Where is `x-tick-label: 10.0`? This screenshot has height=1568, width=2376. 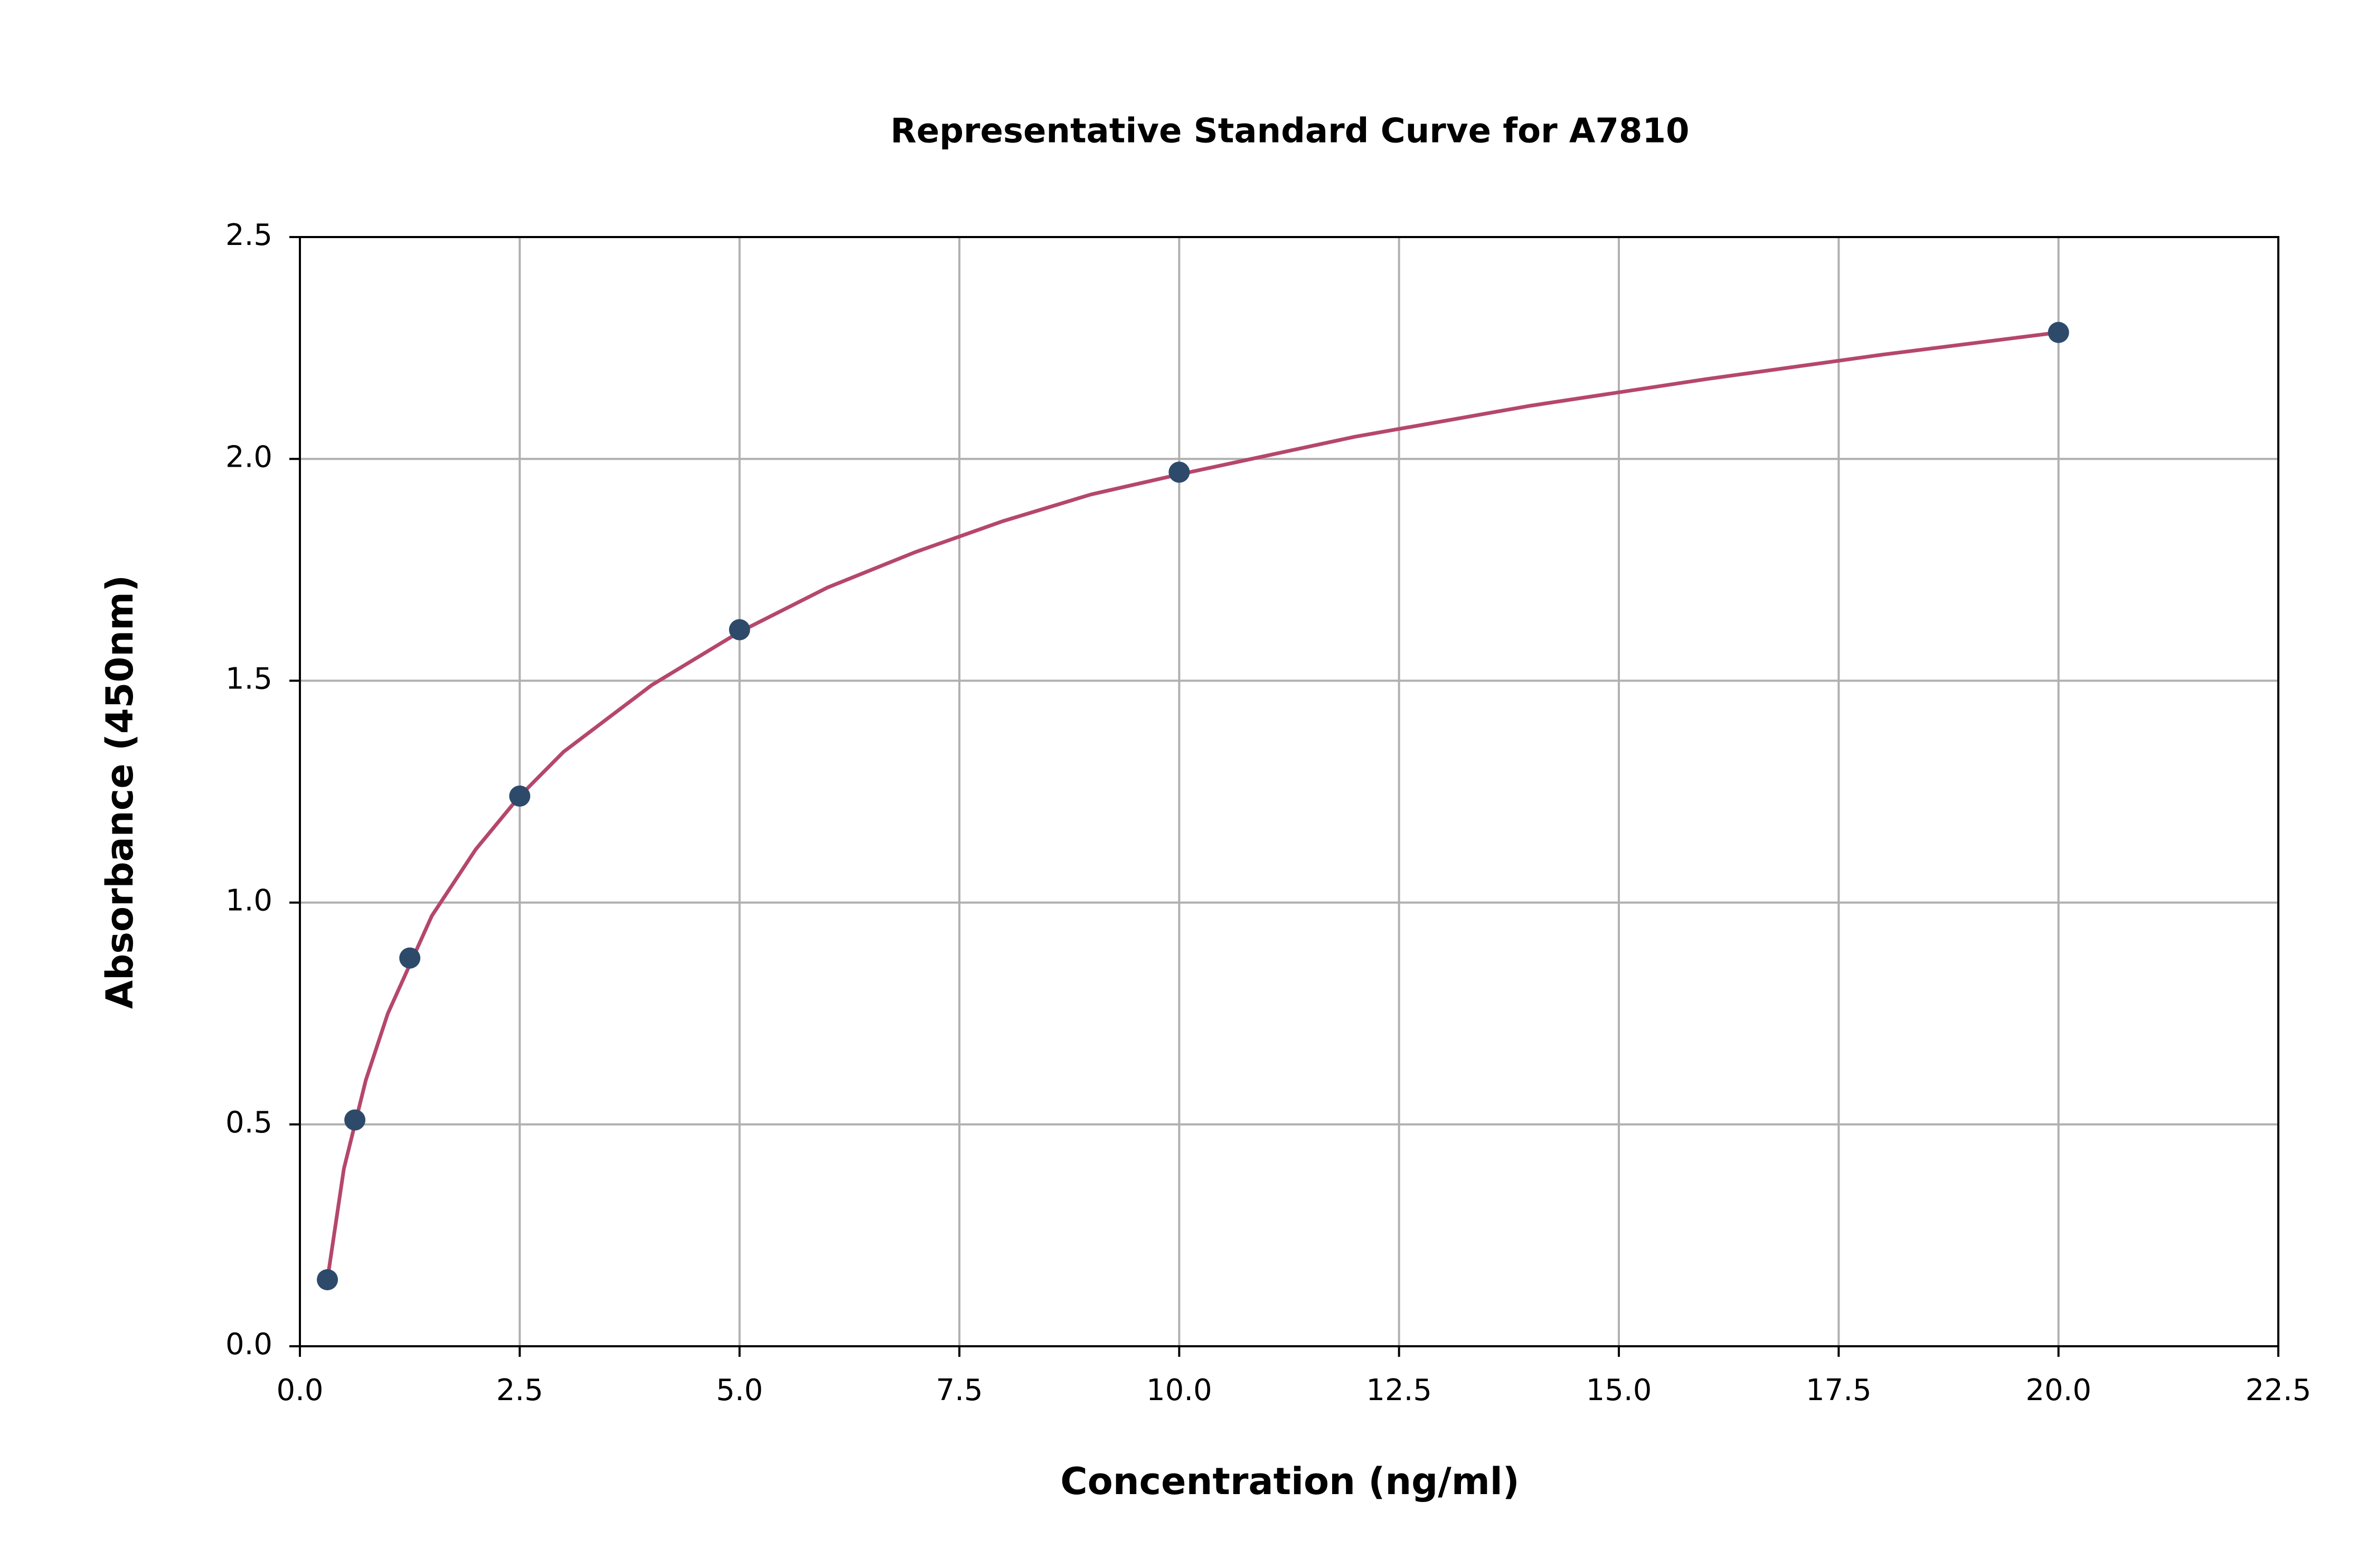
x-tick-label: 10.0 is located at coordinates (1179, 1390).